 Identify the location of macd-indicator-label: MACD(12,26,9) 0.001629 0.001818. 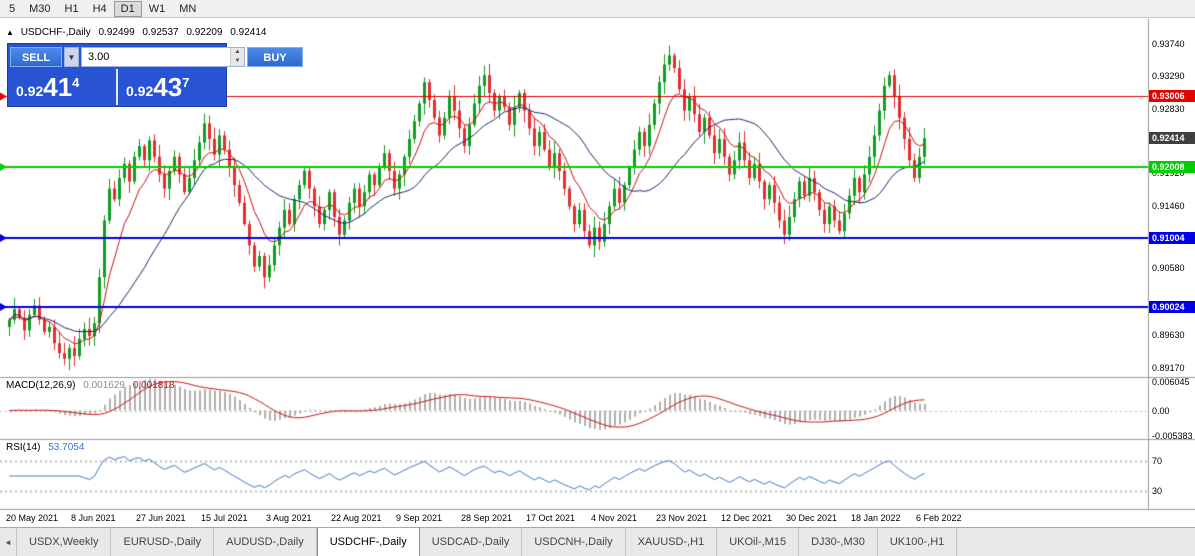
(92, 385).